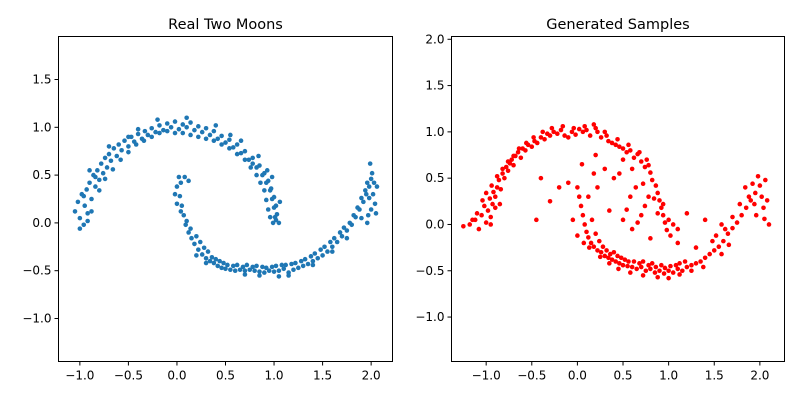 This screenshot has width=800, height=400. I want to click on generated-samples-y-tick-label: −0.5, so click(429, 271).